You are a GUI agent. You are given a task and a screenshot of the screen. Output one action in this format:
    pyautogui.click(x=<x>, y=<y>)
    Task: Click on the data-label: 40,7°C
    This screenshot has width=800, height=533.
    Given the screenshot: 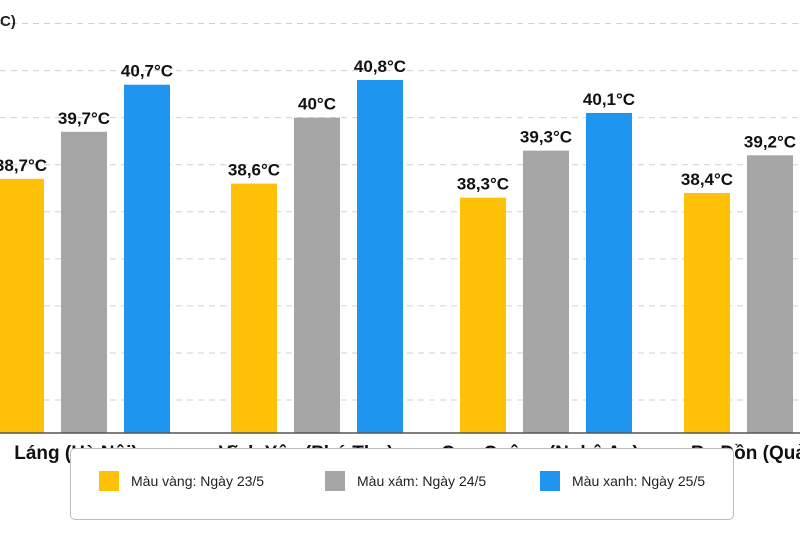 What is the action you would take?
    pyautogui.click(x=147, y=71)
    